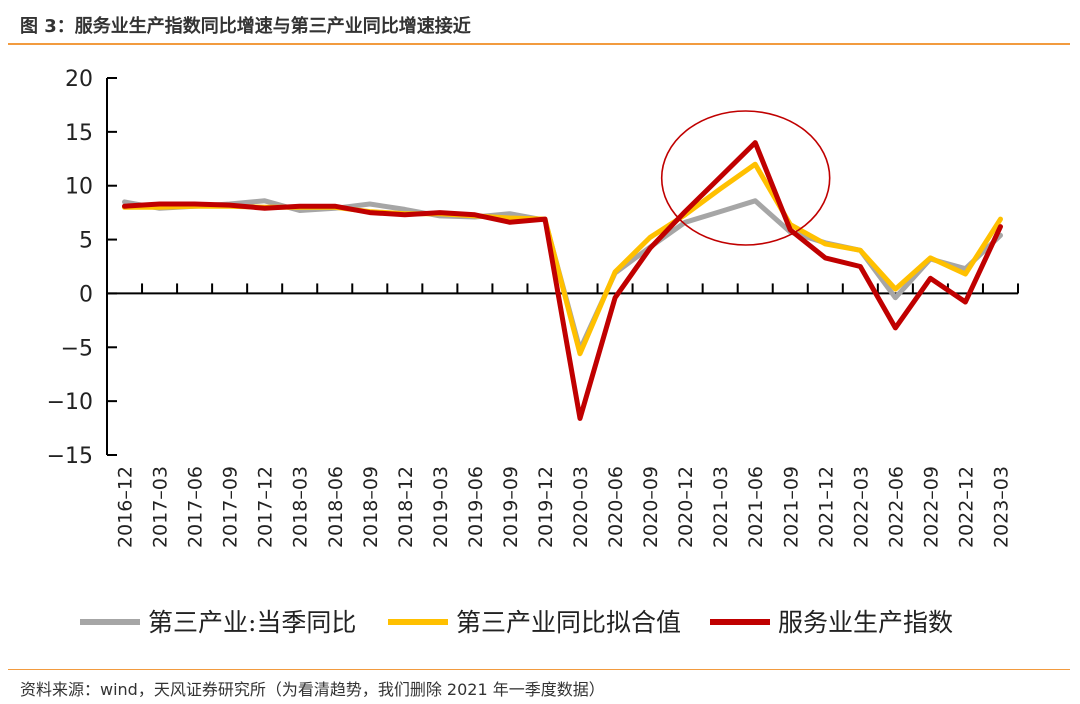 Image resolution: width=1080 pixels, height=704 pixels. I want to click on x-tick-label: 2017–06, so click(196, 507).